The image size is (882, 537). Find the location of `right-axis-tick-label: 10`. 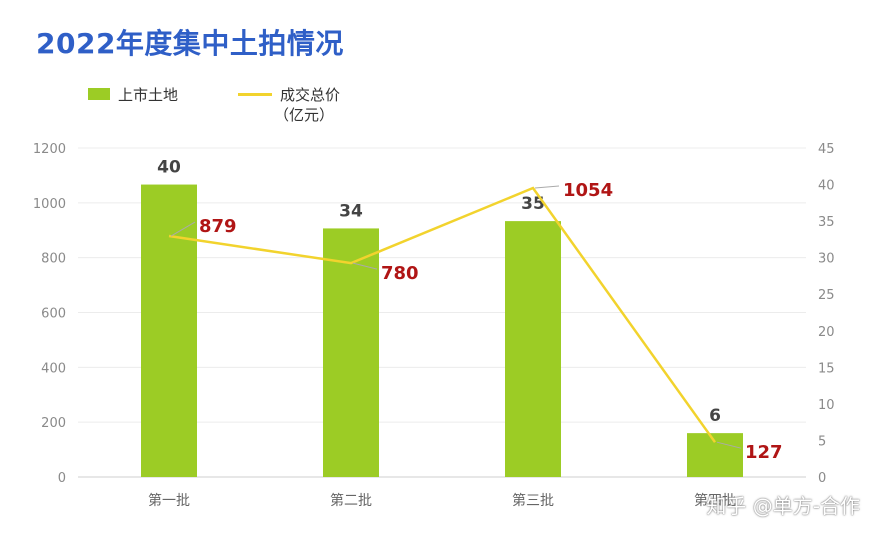

right-axis-tick-label: 10 is located at coordinates (826, 405).